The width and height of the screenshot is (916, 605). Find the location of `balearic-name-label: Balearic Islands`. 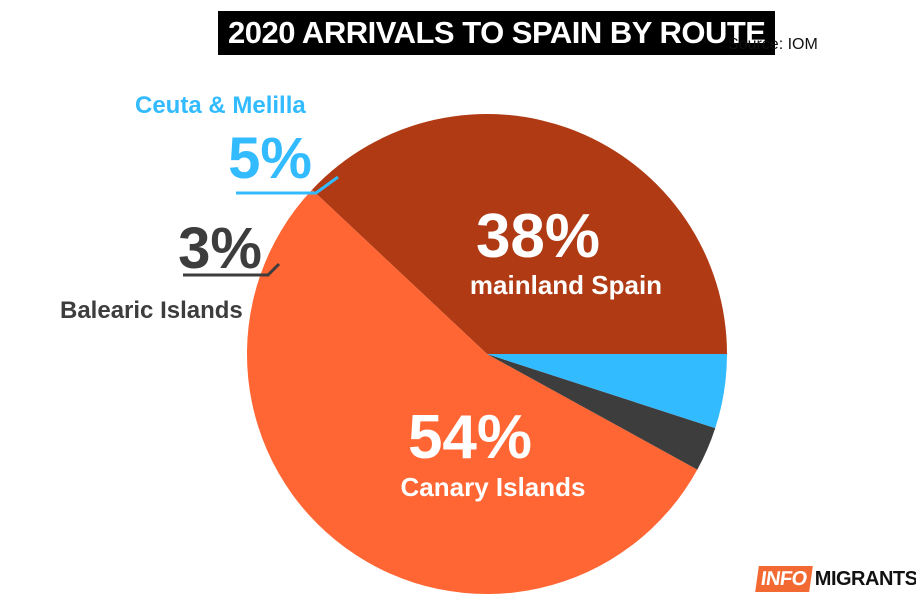

balearic-name-label: Balearic Islands is located at coordinates (151, 310).